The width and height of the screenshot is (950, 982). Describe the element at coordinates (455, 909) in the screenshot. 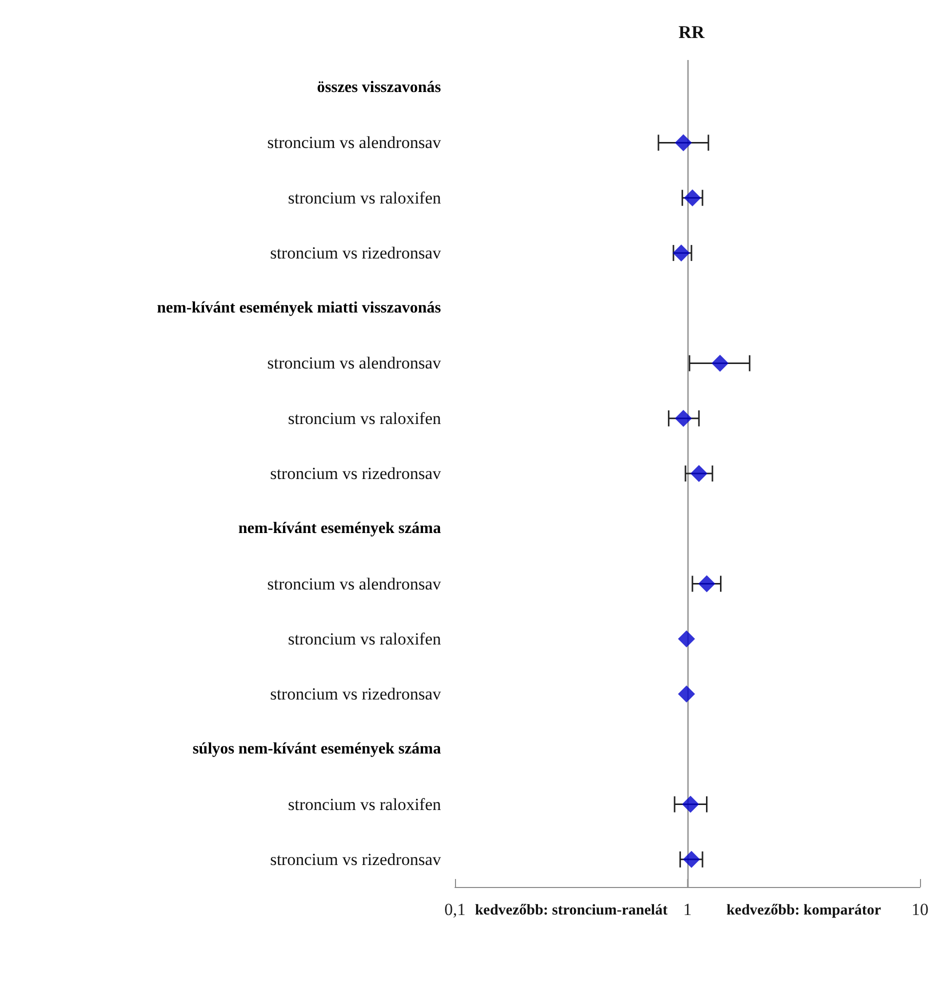

I see `x-tick-label: 0,1` at that location.